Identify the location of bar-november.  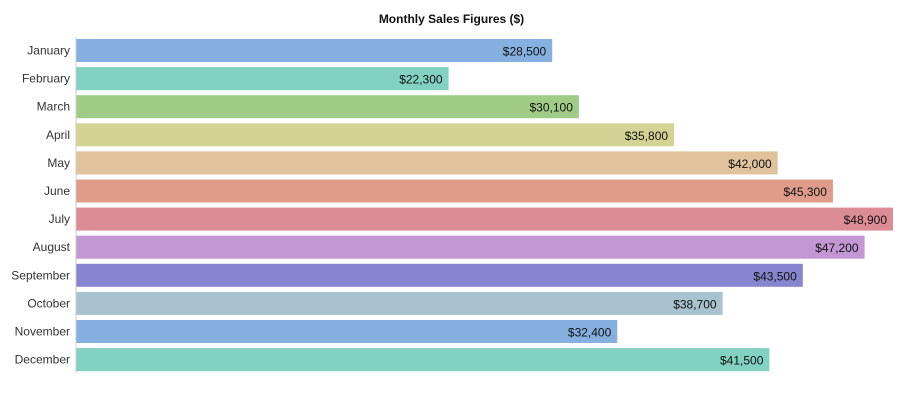
(347, 331).